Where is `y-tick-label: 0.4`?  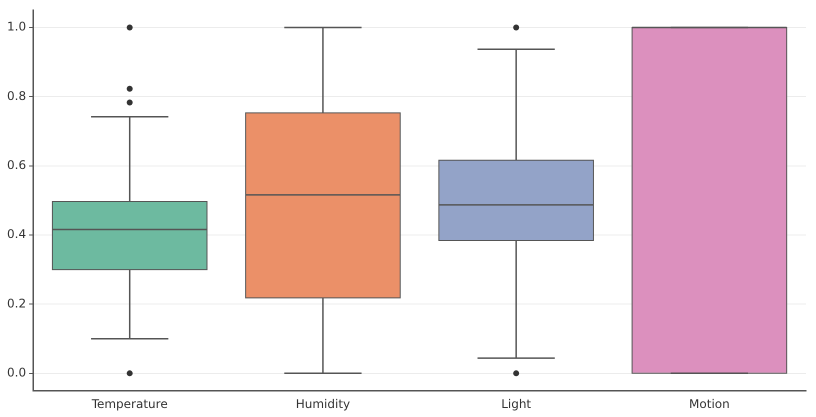
y-tick-label: 0.4 is located at coordinates (16, 234).